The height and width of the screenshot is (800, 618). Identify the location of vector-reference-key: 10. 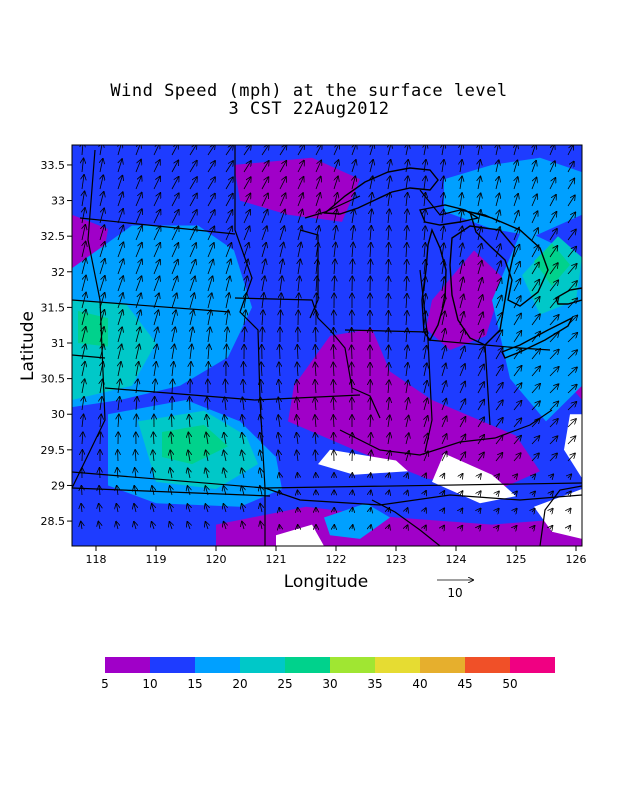
(455, 590).